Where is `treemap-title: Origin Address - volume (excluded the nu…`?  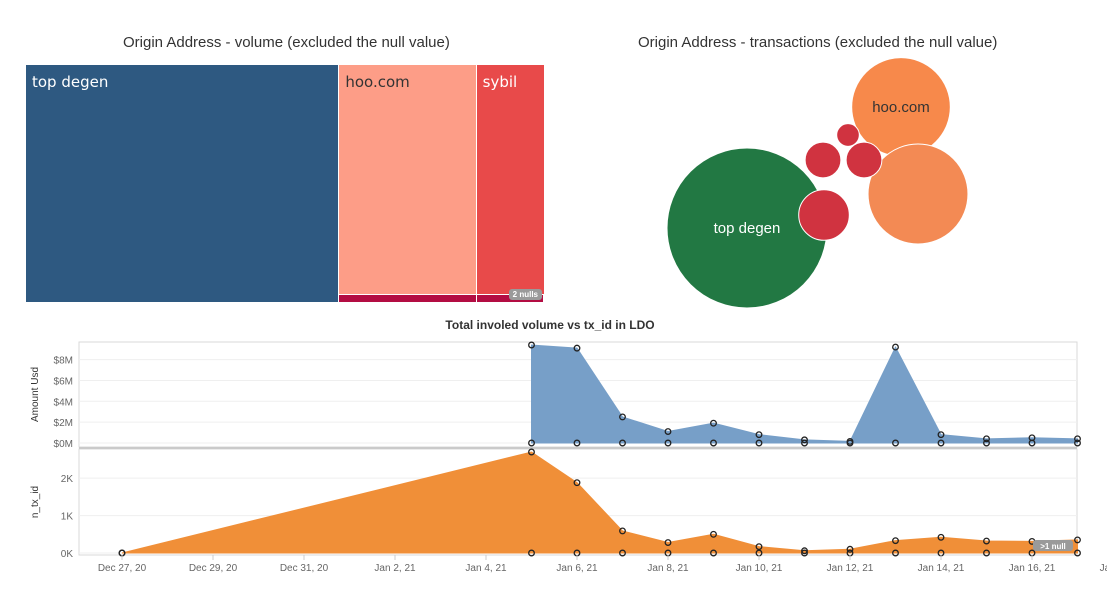 treemap-title: Origin Address - volume (excluded the nu… is located at coordinates (286, 42).